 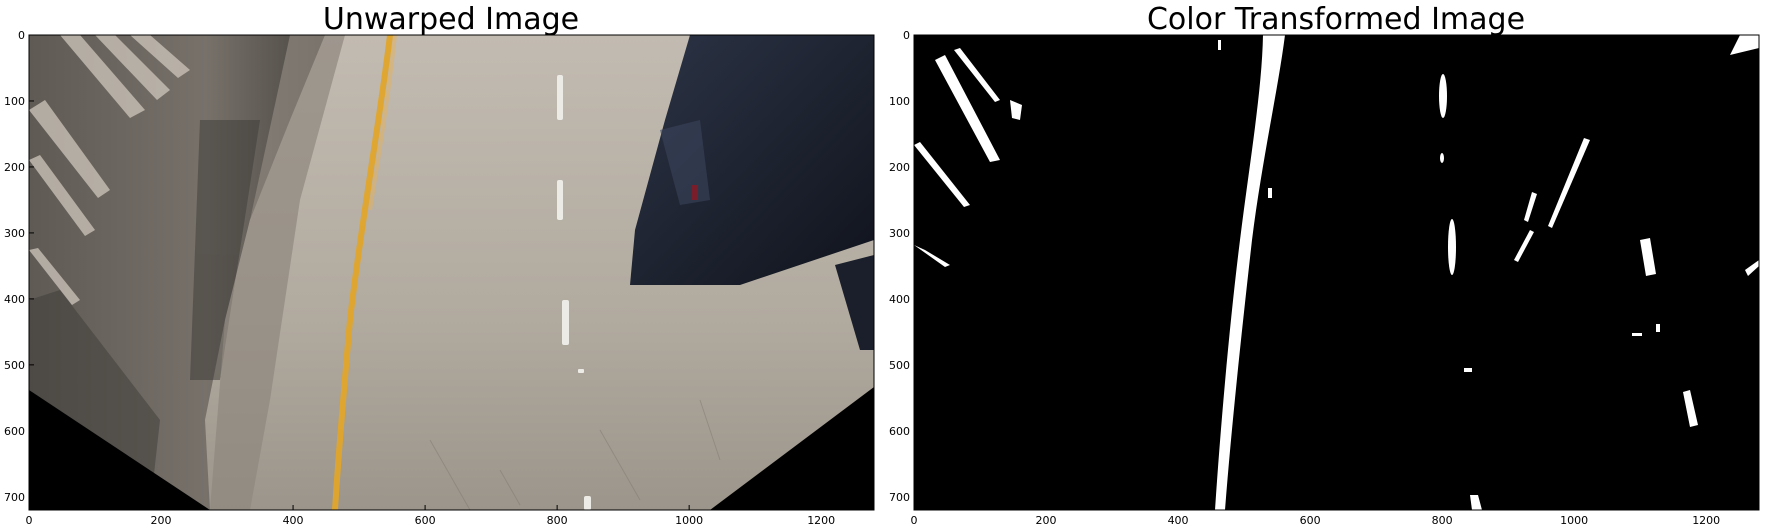 What do you see at coordinates (119, 450) in the screenshot?
I see `black-corner-left` at bounding box center [119, 450].